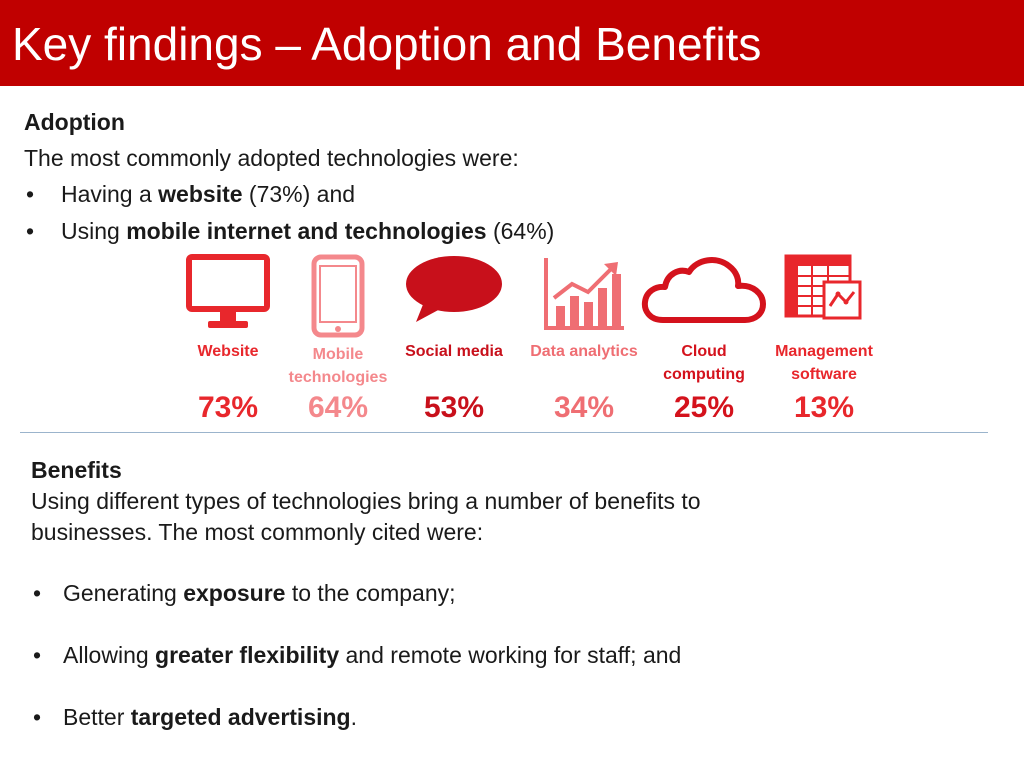  What do you see at coordinates (584, 294) in the screenshot?
I see `analytics-chart-icon` at bounding box center [584, 294].